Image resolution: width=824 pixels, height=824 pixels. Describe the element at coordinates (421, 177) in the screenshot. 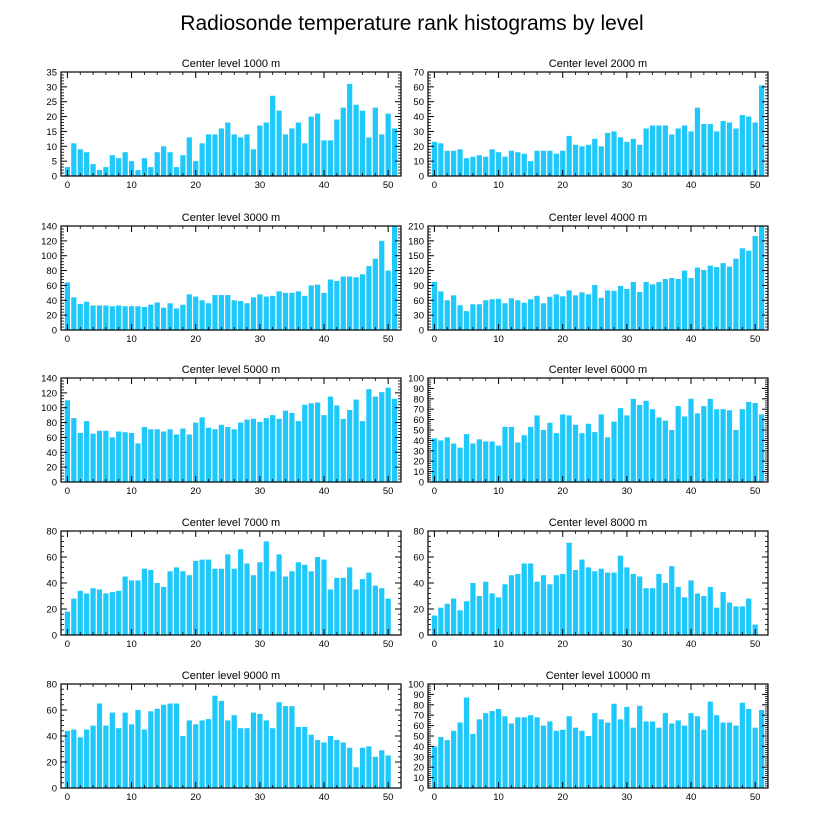

I see `y-tick-label: 0` at that location.